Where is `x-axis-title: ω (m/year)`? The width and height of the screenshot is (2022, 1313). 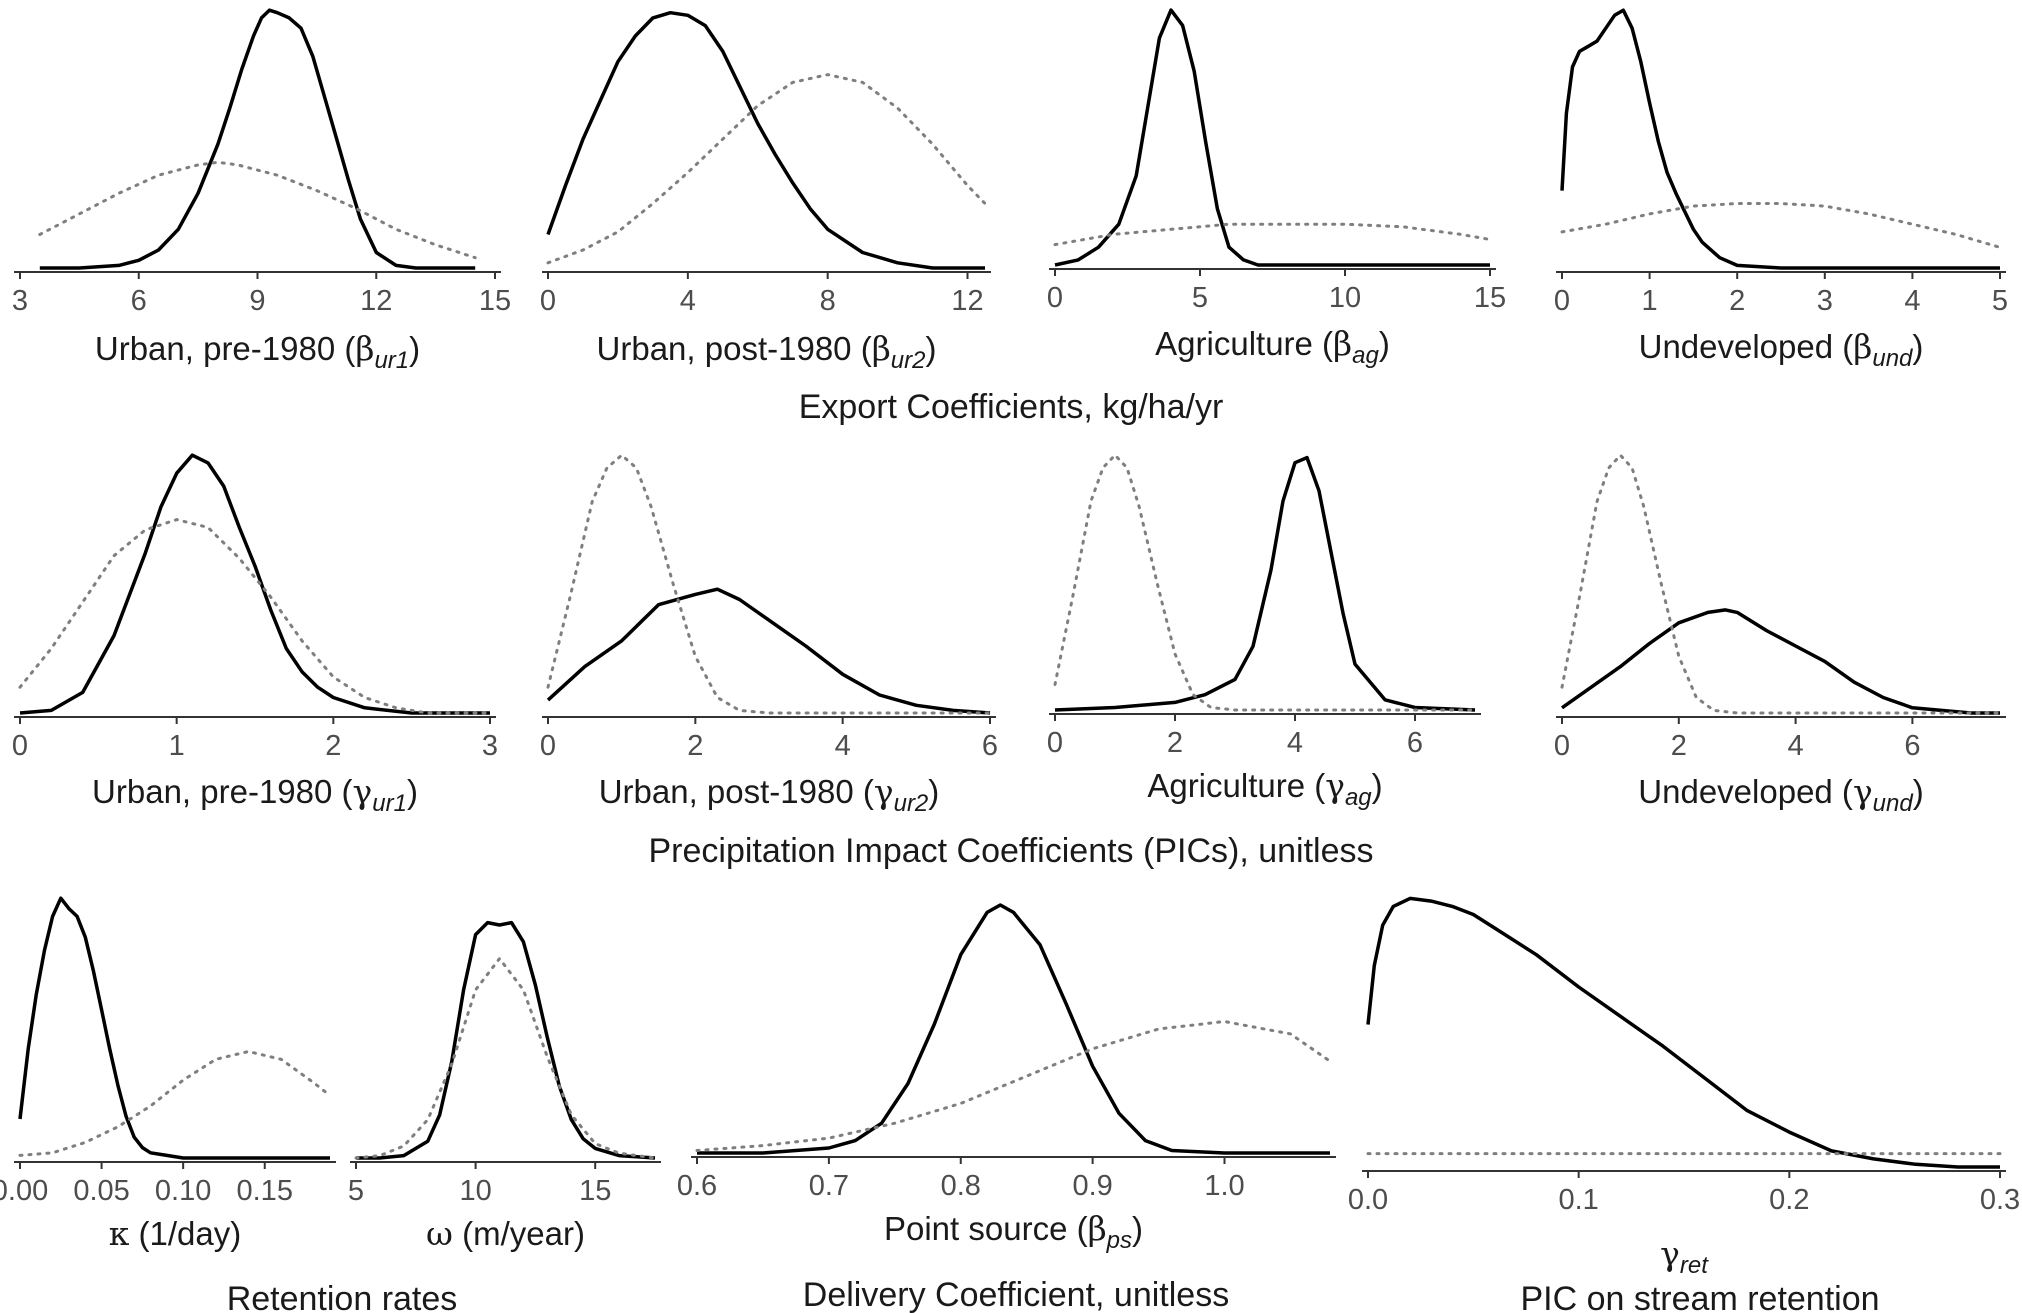
x-axis-title: ω (m/year) is located at coordinates (505, 1233).